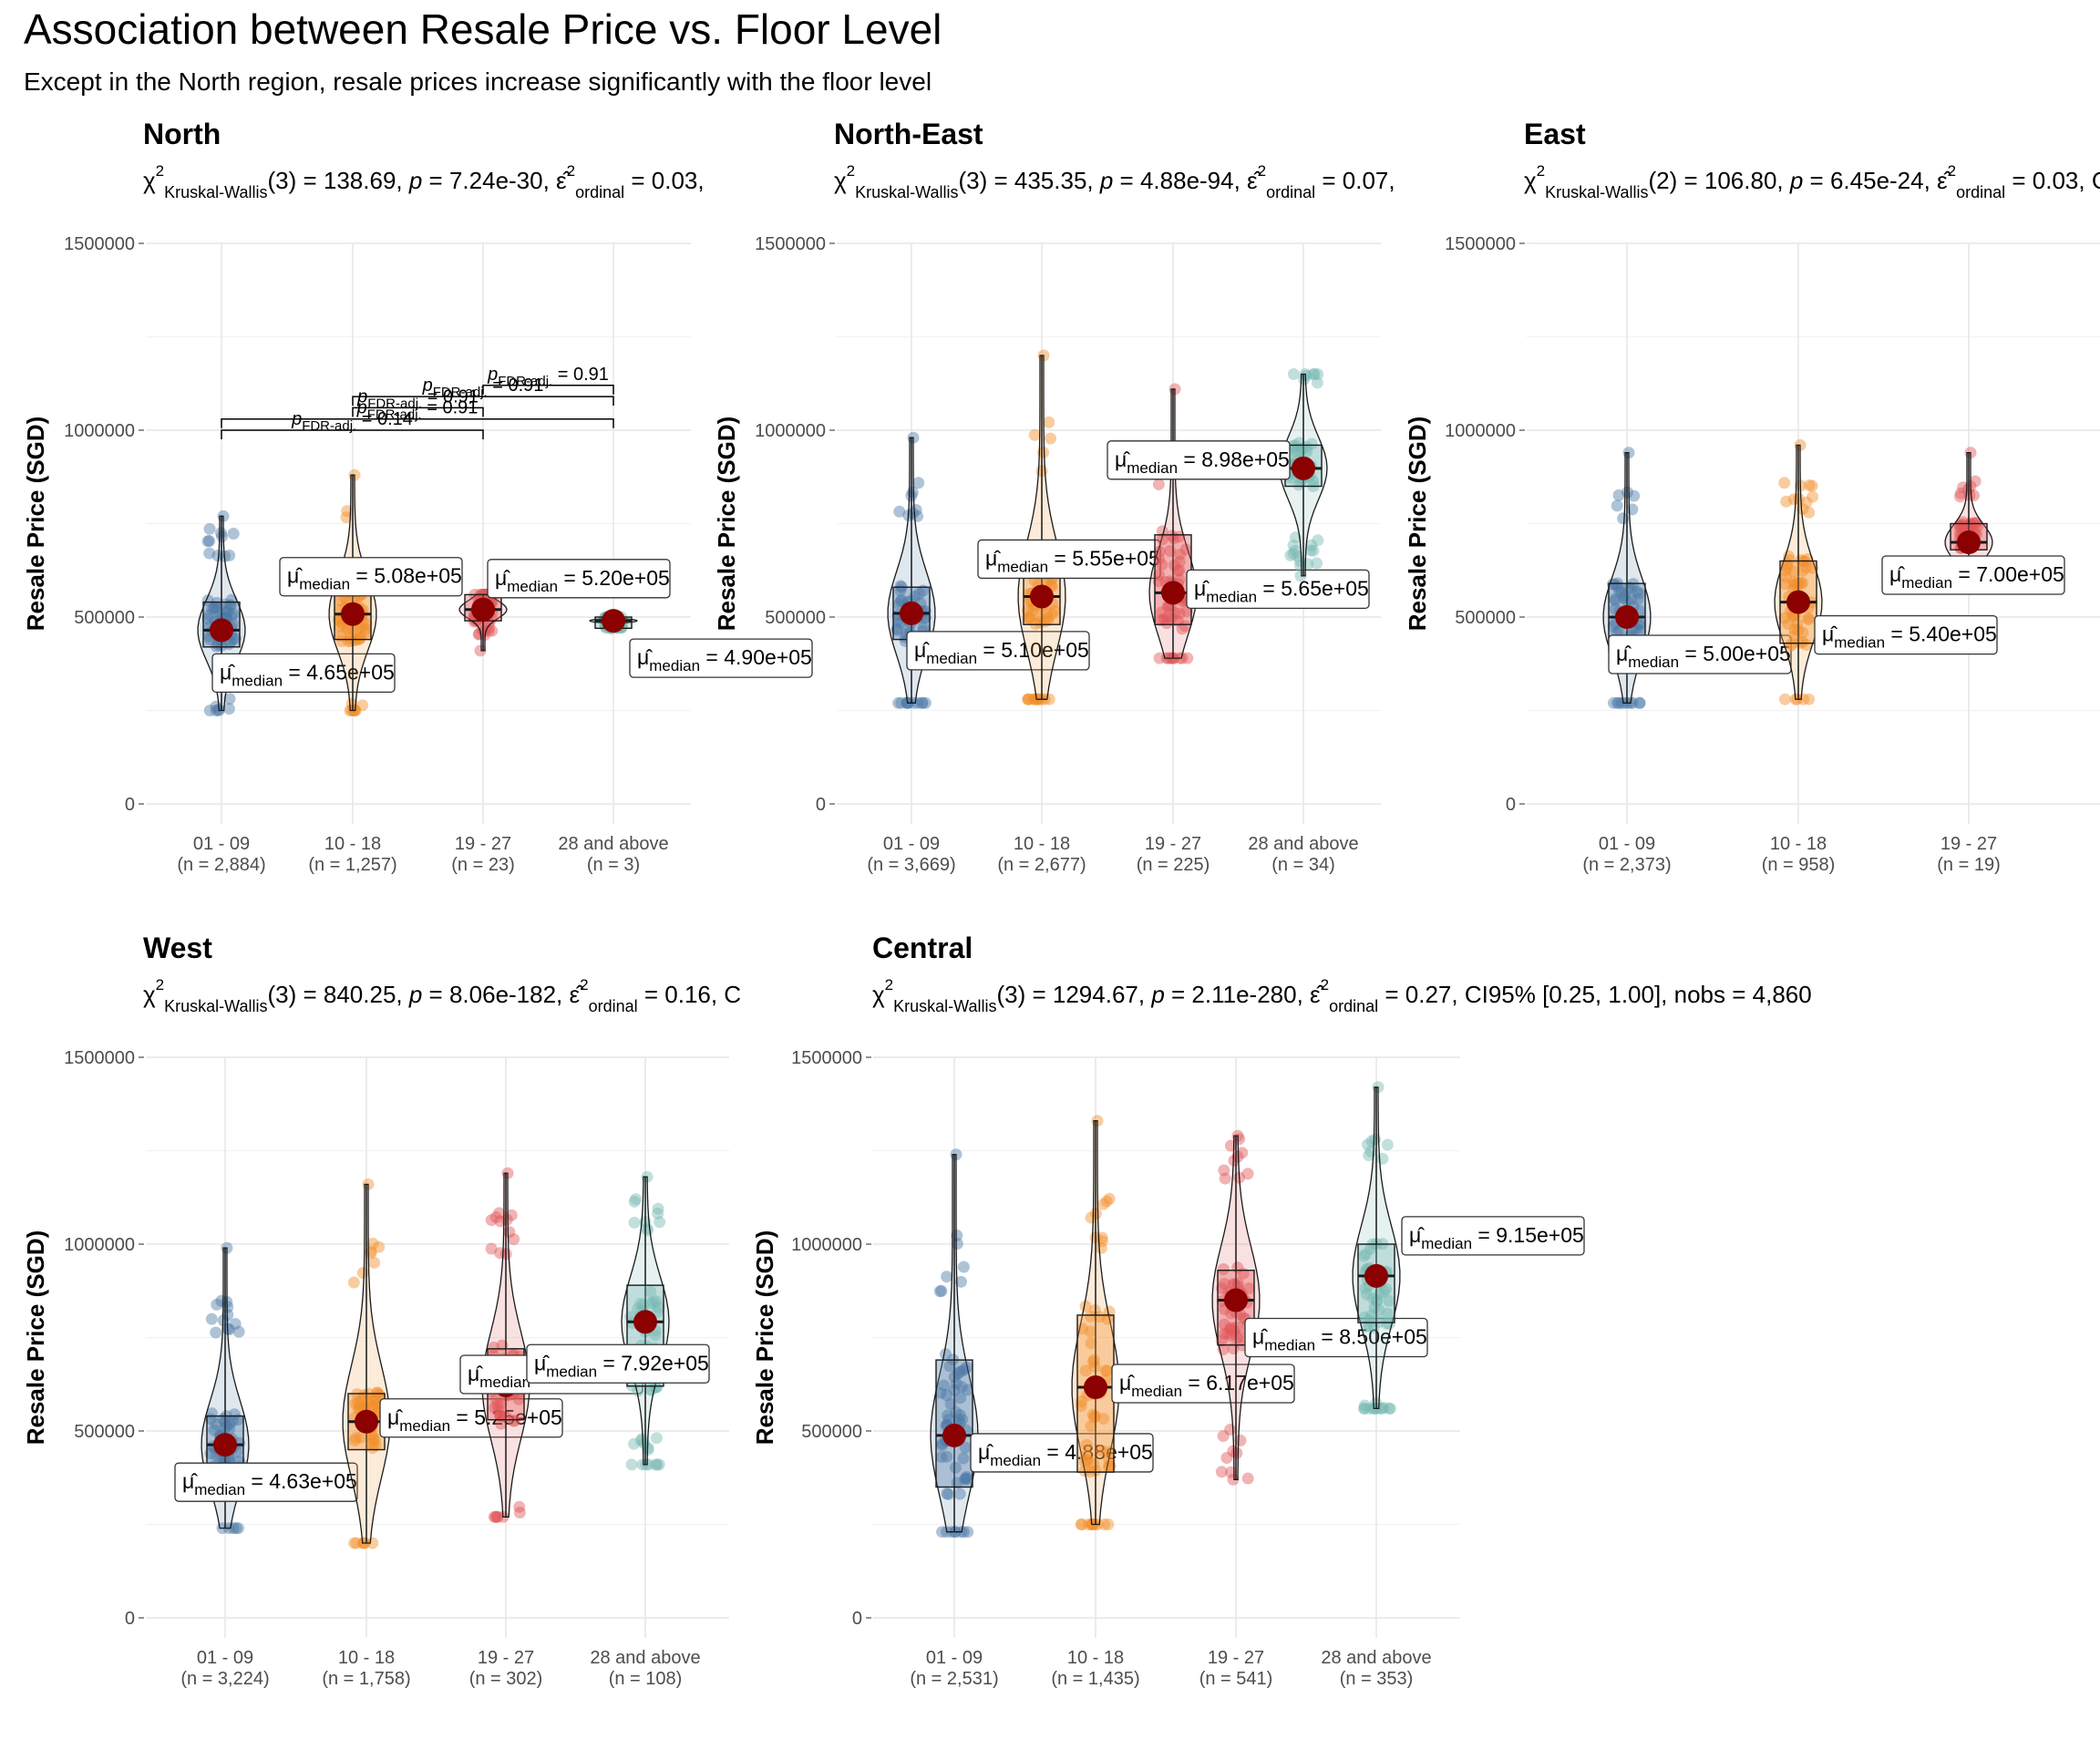 The image size is (2100, 1750). I want to click on y-axis-label: Resale Price (SGD), so click(727, 524).